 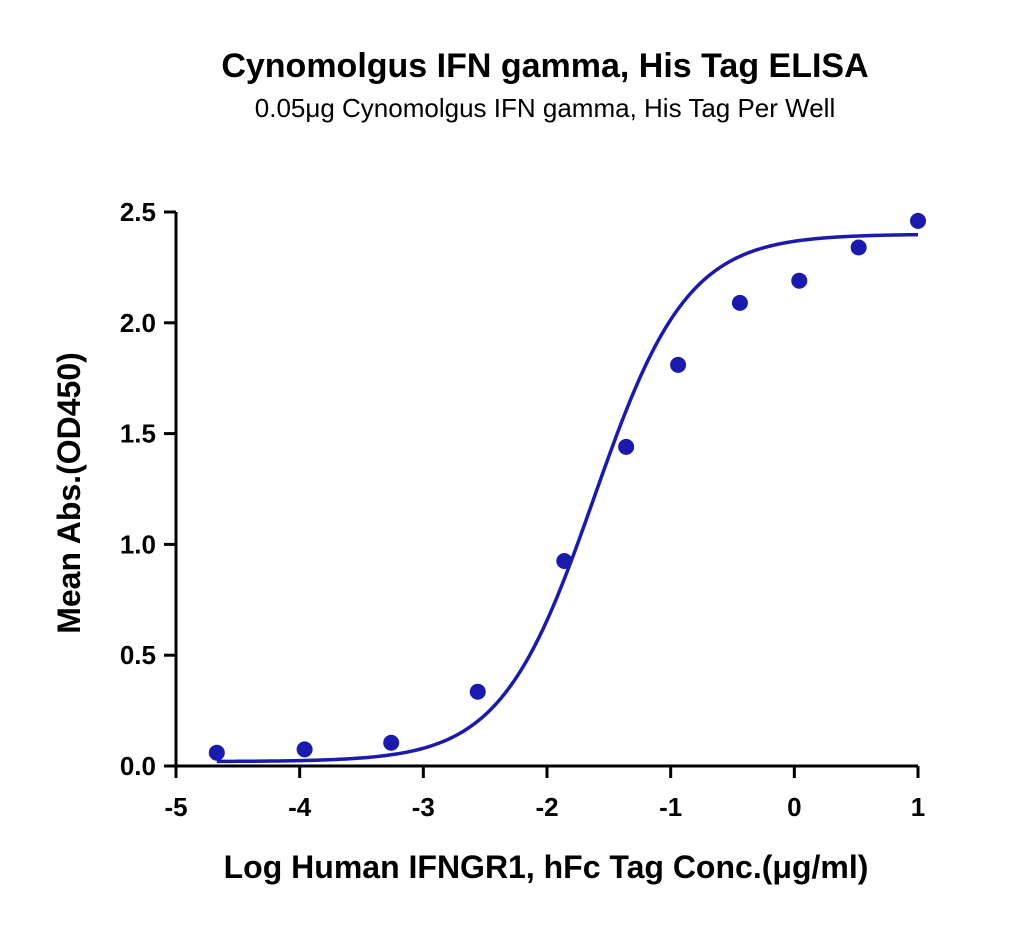 What do you see at coordinates (69, 493) in the screenshot?
I see `y-axis-label: Mean Abs.(OD450)` at bounding box center [69, 493].